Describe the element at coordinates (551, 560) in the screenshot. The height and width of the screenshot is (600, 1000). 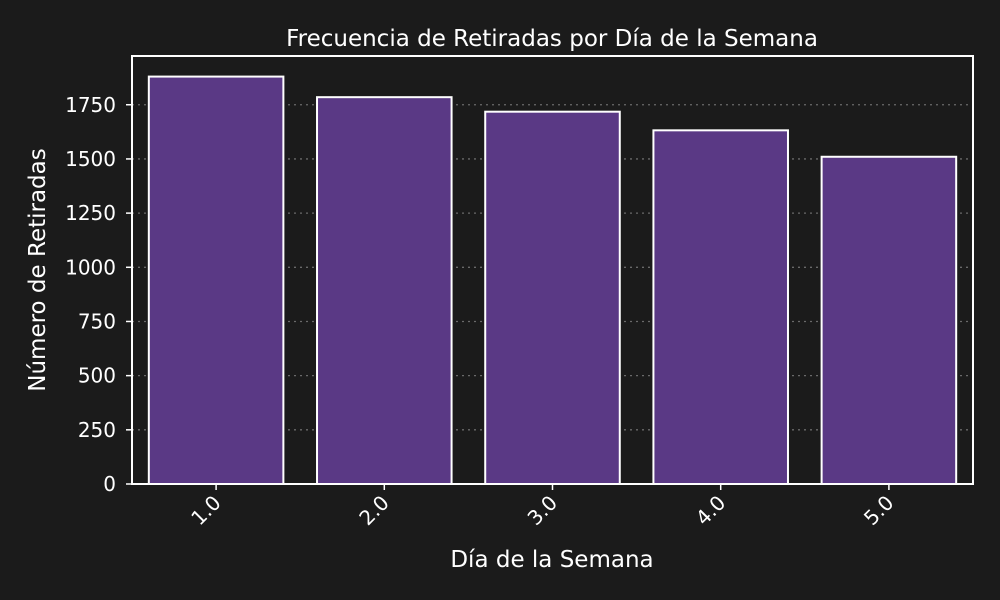
I see `x-axis-label: Día de la Semana` at that location.